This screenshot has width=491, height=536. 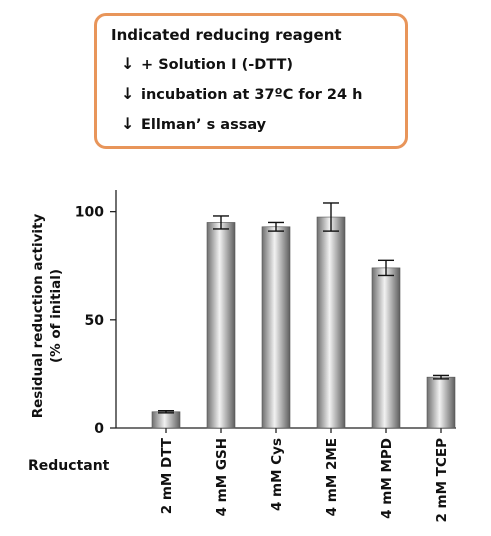 I want to click on y-tick-label: 0, so click(x=99, y=429).